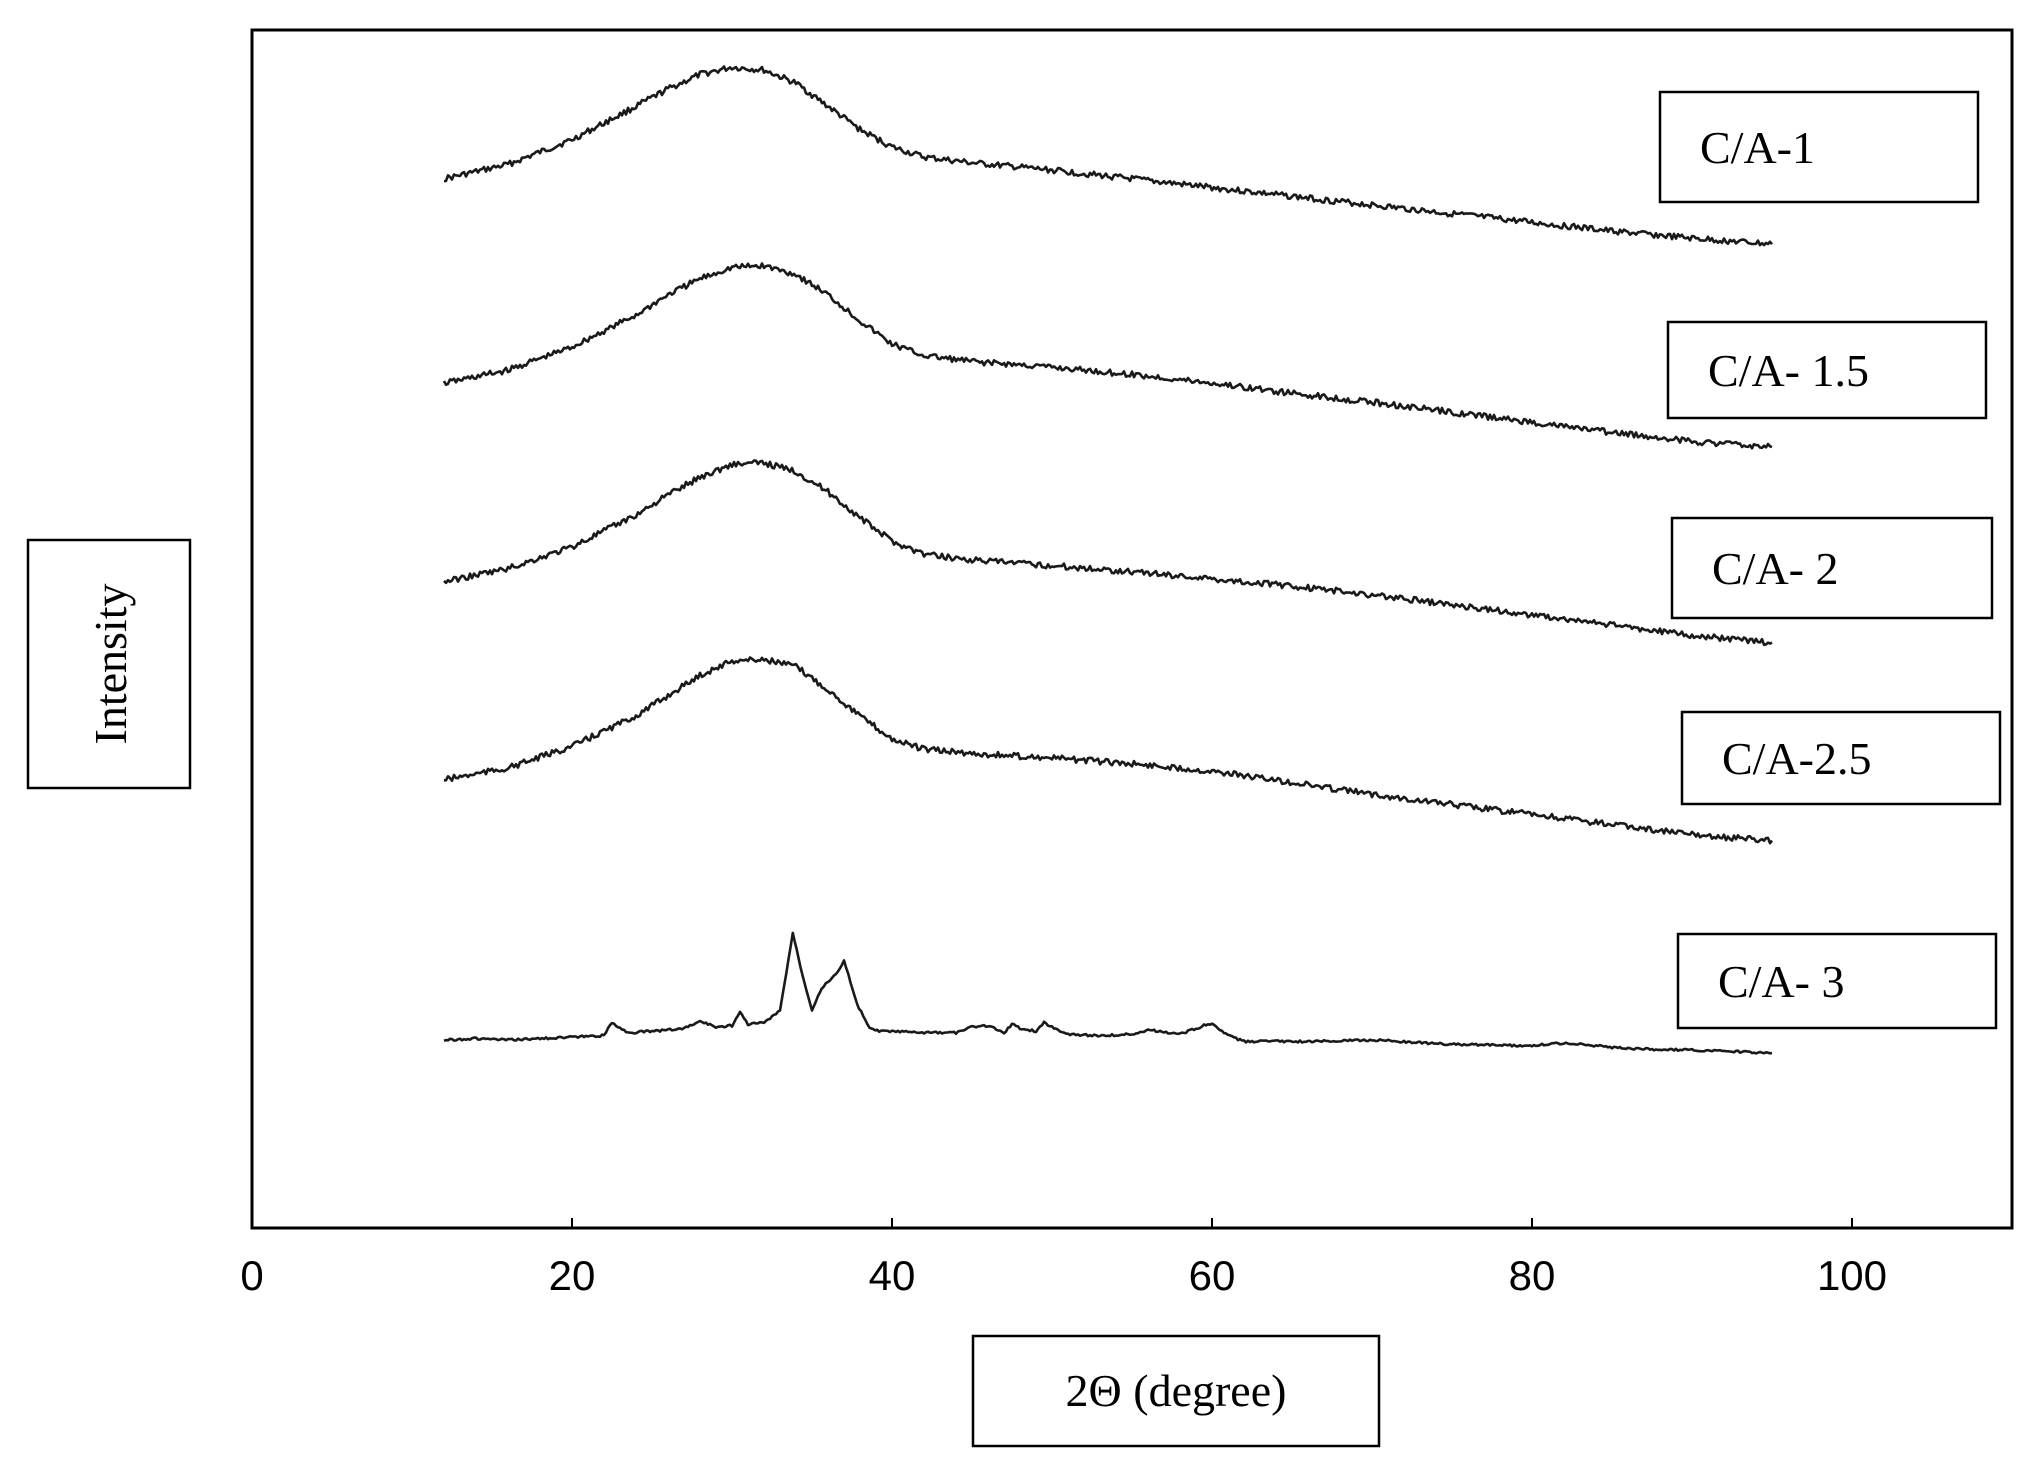 This screenshot has height=1466, width=2043. I want to click on x-axis-title-box: 2Θ (degree), so click(1176, 1391).